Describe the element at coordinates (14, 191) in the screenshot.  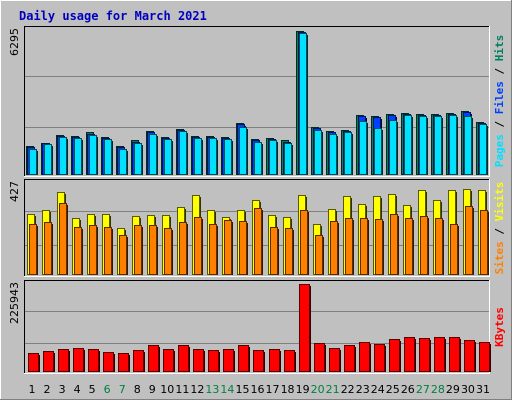
I see `panel-max-label: 427` at that location.